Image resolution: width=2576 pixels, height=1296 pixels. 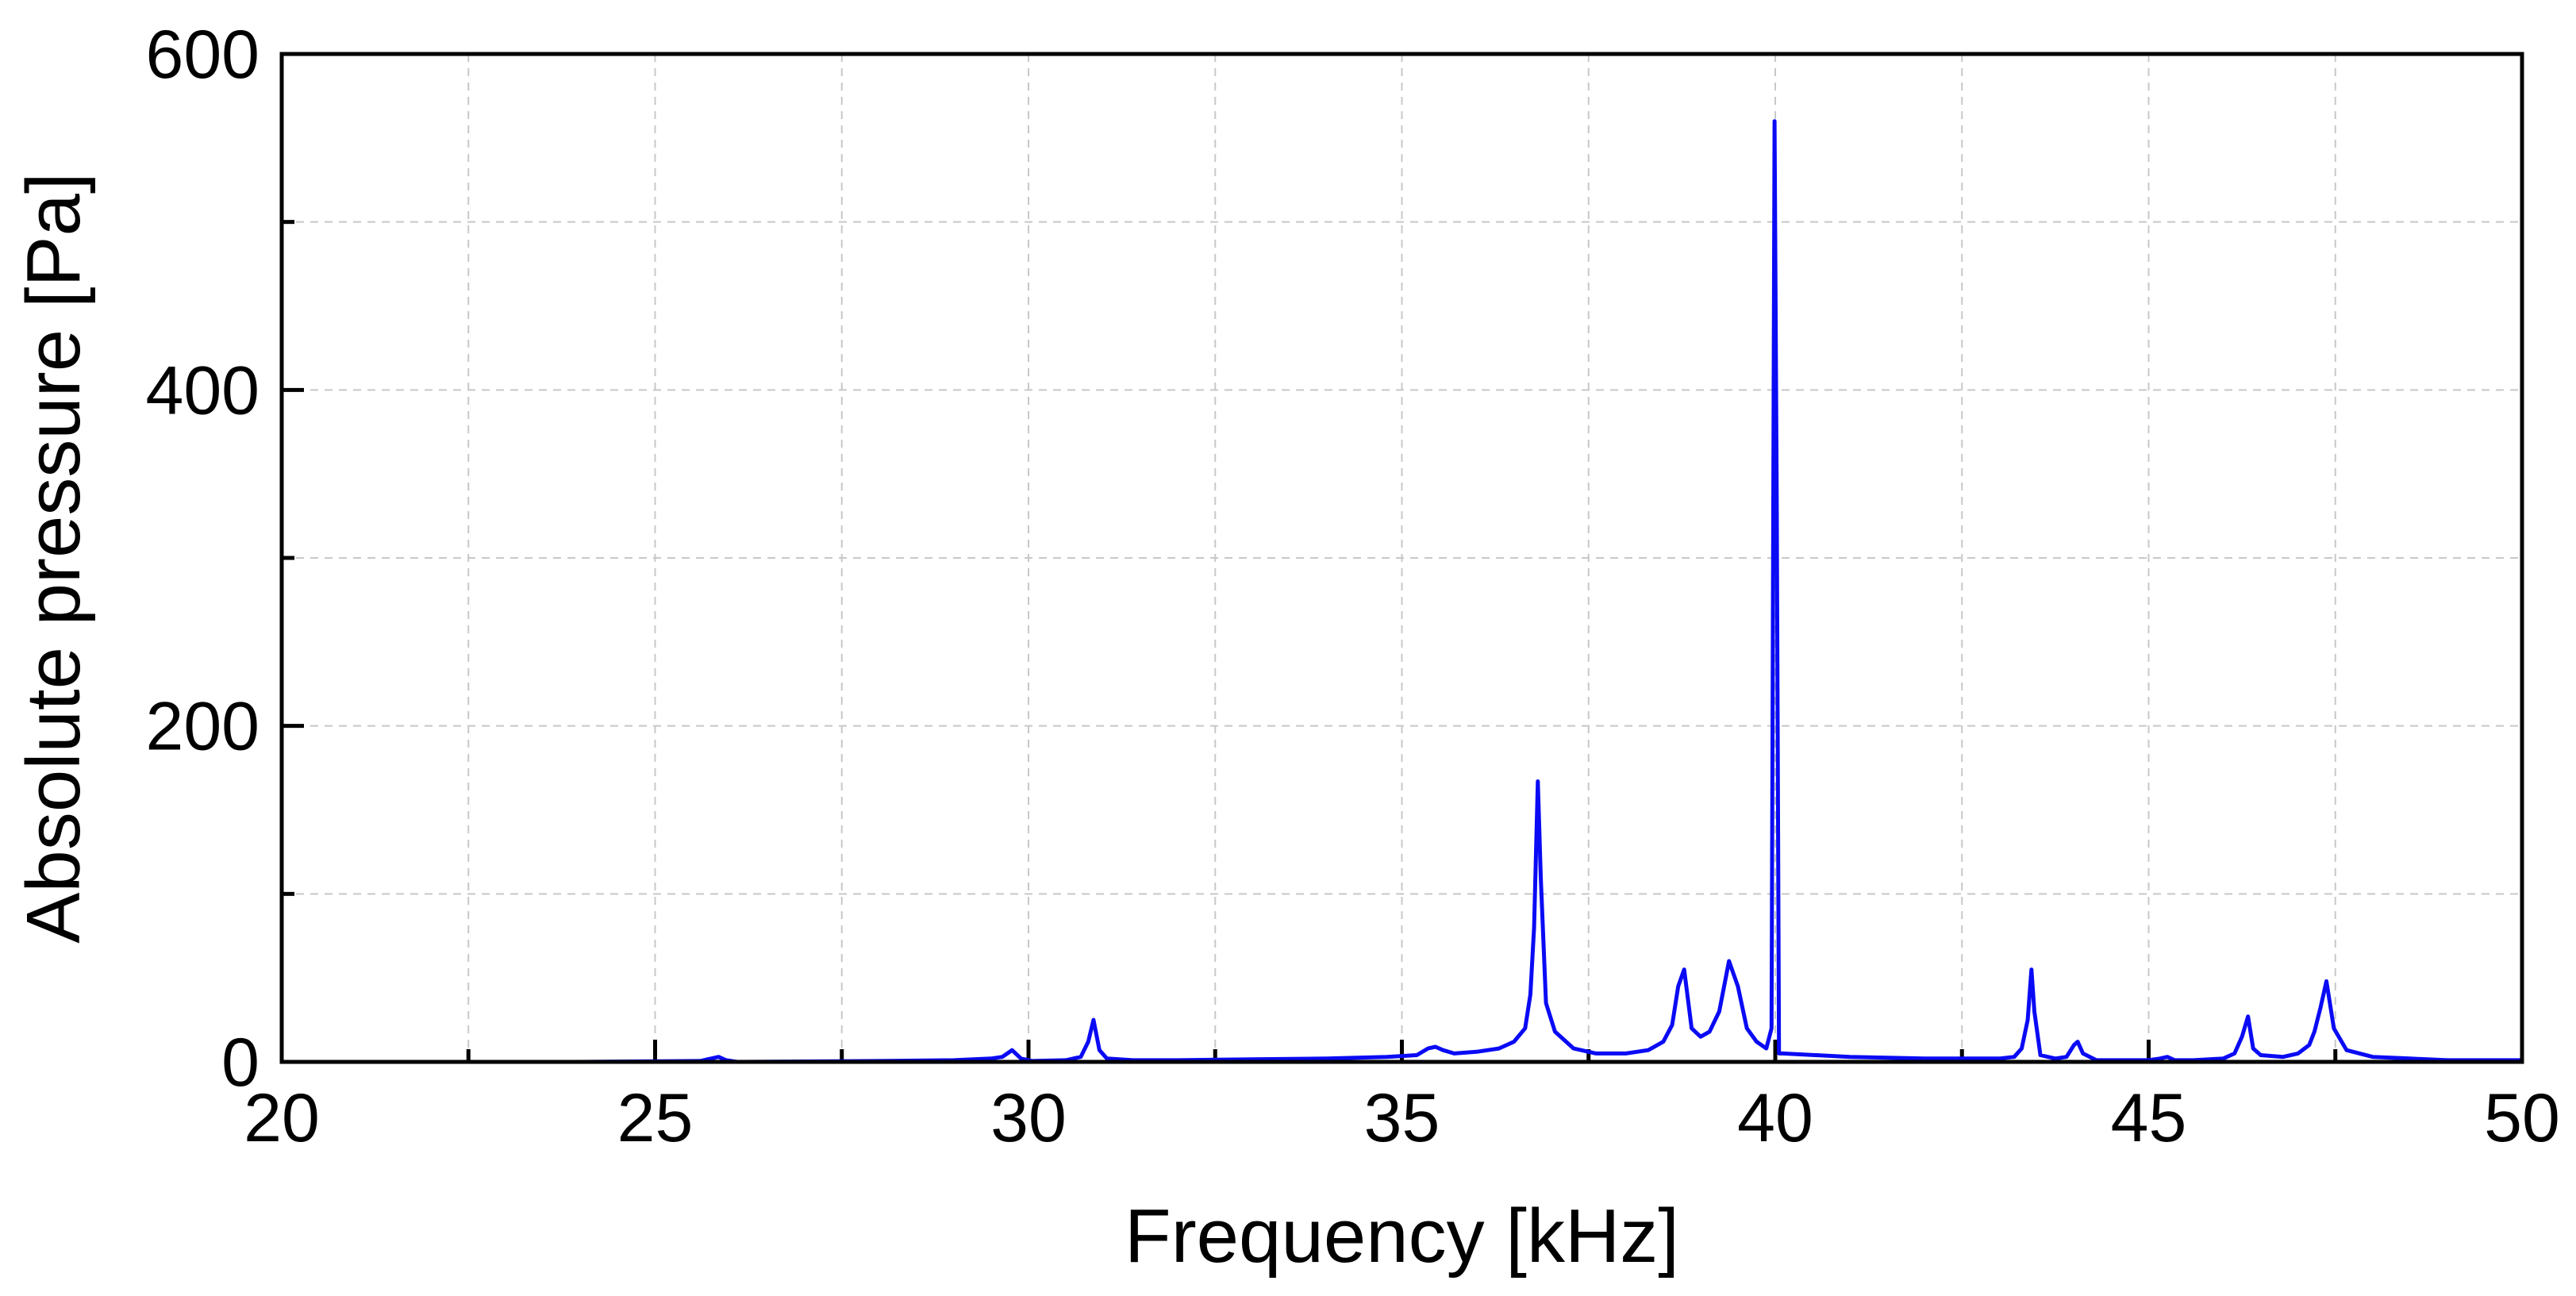 What do you see at coordinates (1775, 1118) in the screenshot?
I see `x-tick-label: 40` at bounding box center [1775, 1118].